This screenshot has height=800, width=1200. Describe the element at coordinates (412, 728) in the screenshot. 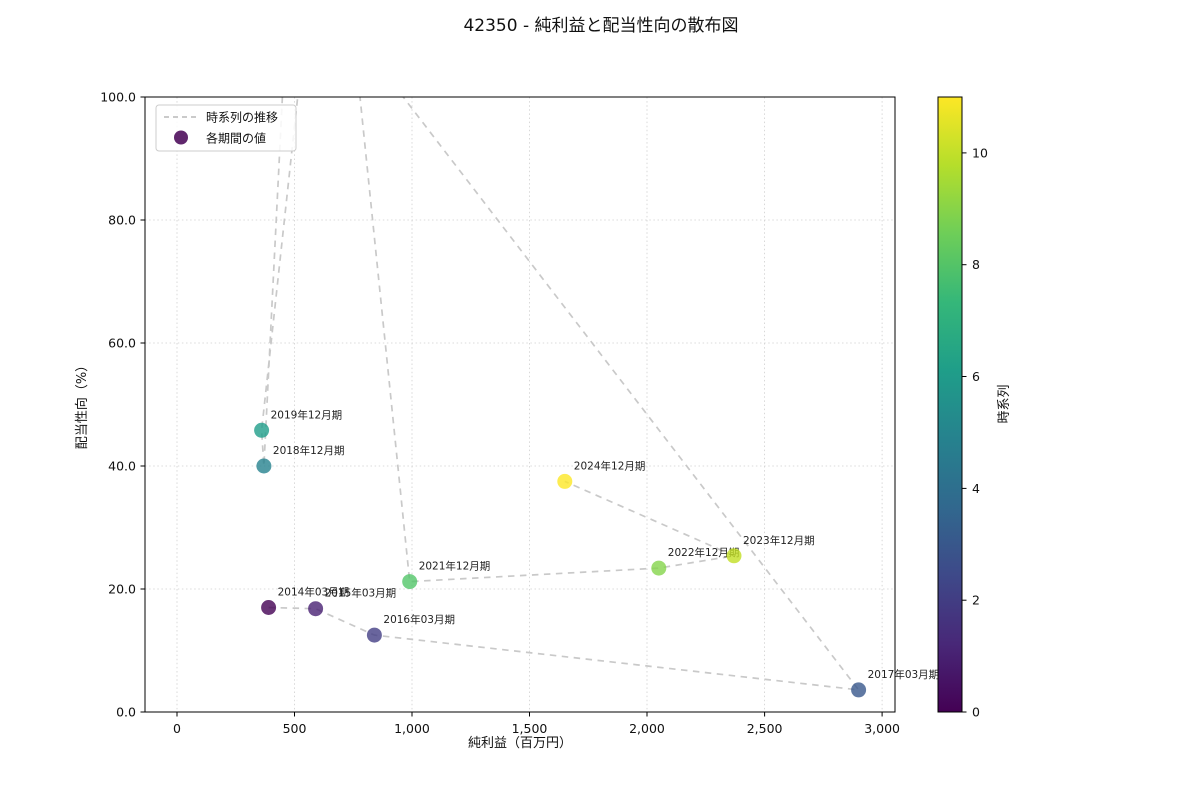

I see `x-tick-label: 1,000` at that location.